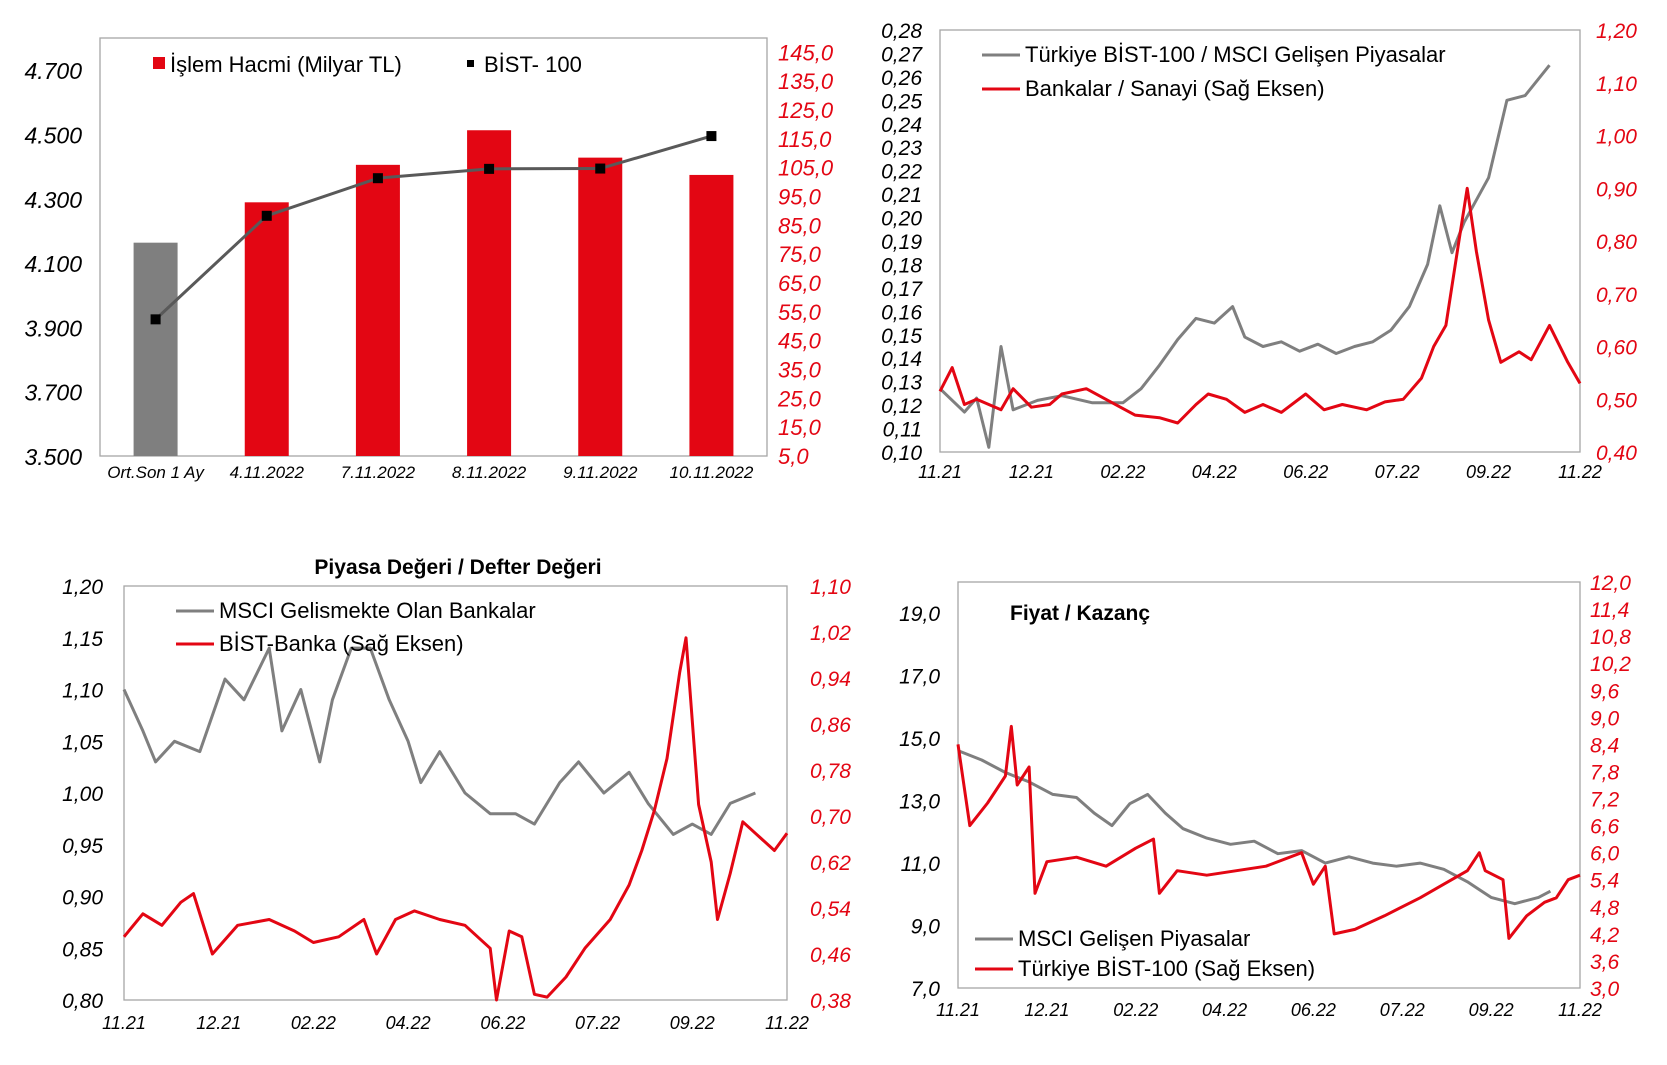 The height and width of the screenshot is (1065, 1667). Describe the element at coordinates (82, 846) in the screenshot. I see `left-axis-tick: 0,95` at that location.